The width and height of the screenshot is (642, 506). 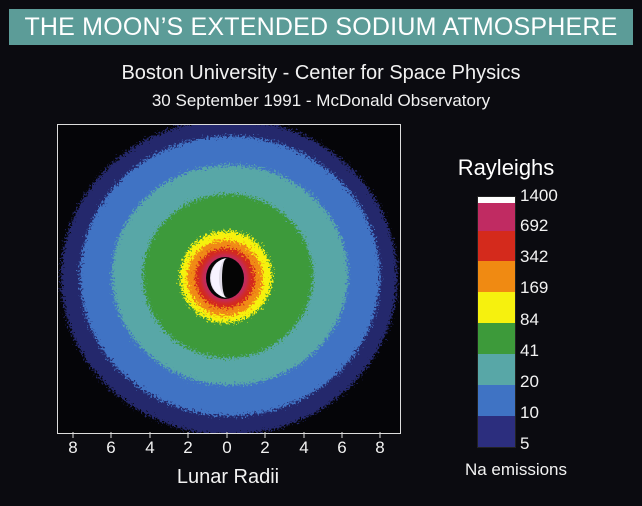 What do you see at coordinates (516, 469) in the screenshot?
I see `legend-footer: Na emissions` at bounding box center [516, 469].